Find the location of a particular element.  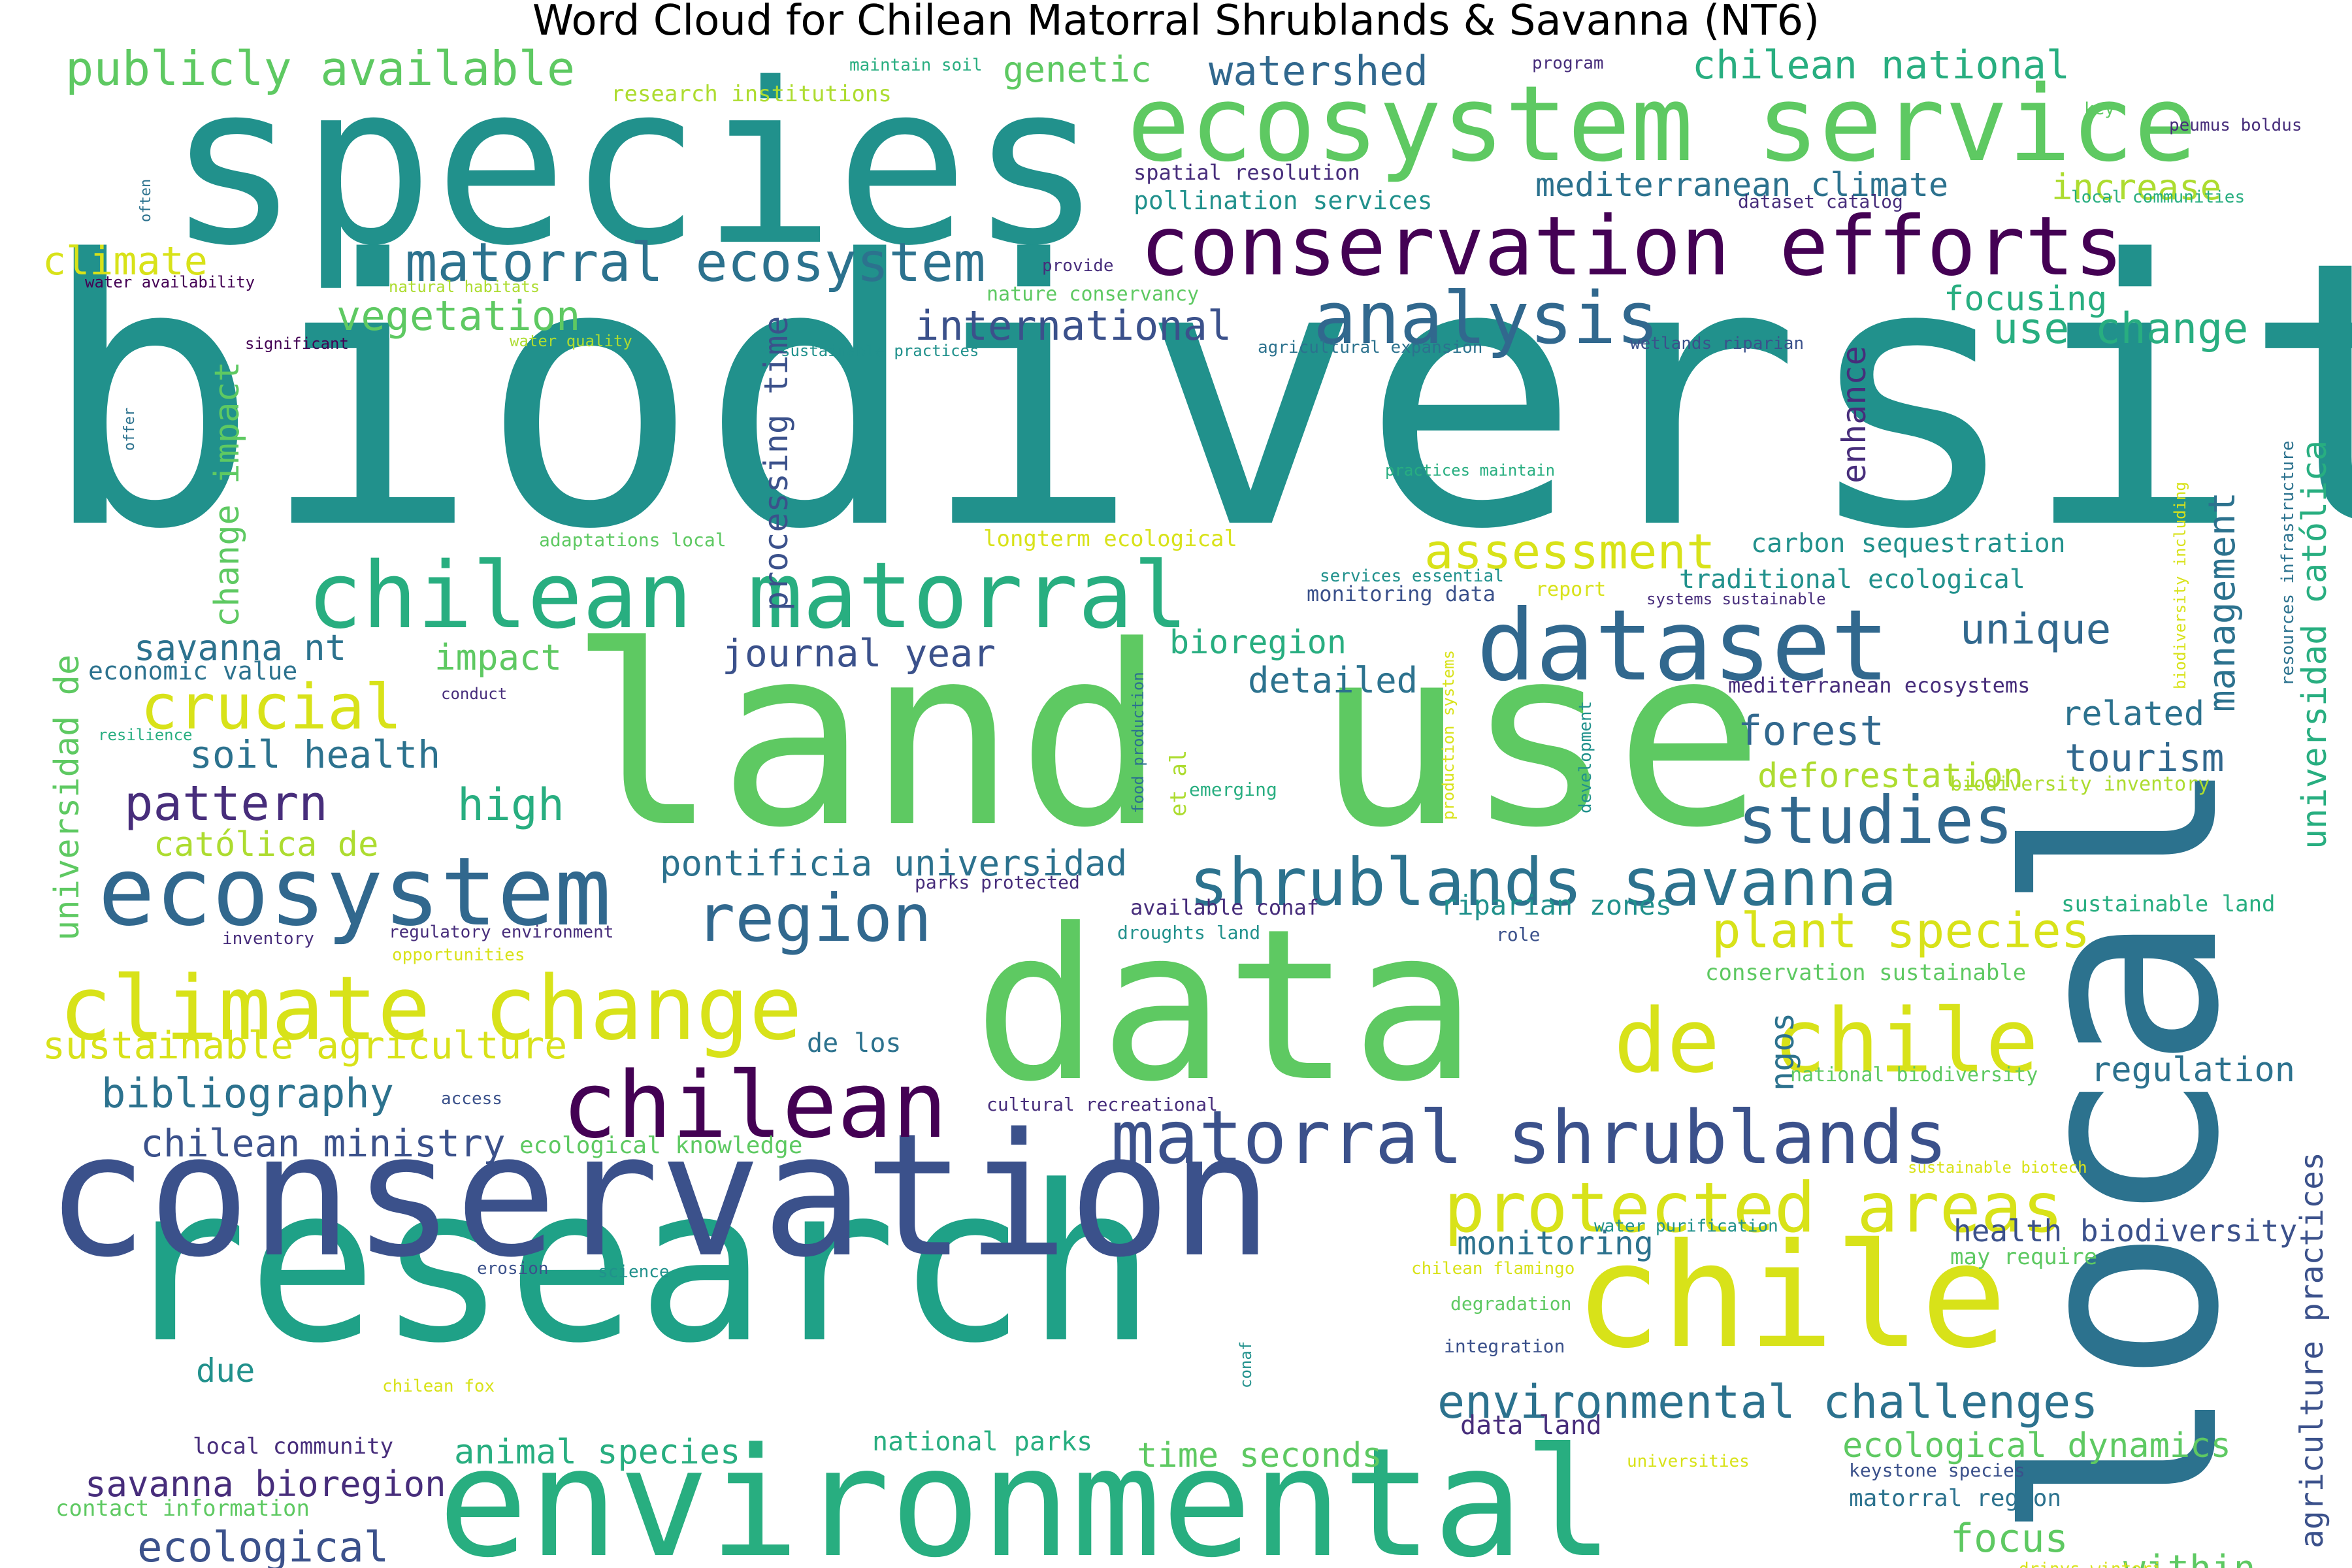

word-ecological: ecological is located at coordinates (263, 1546).